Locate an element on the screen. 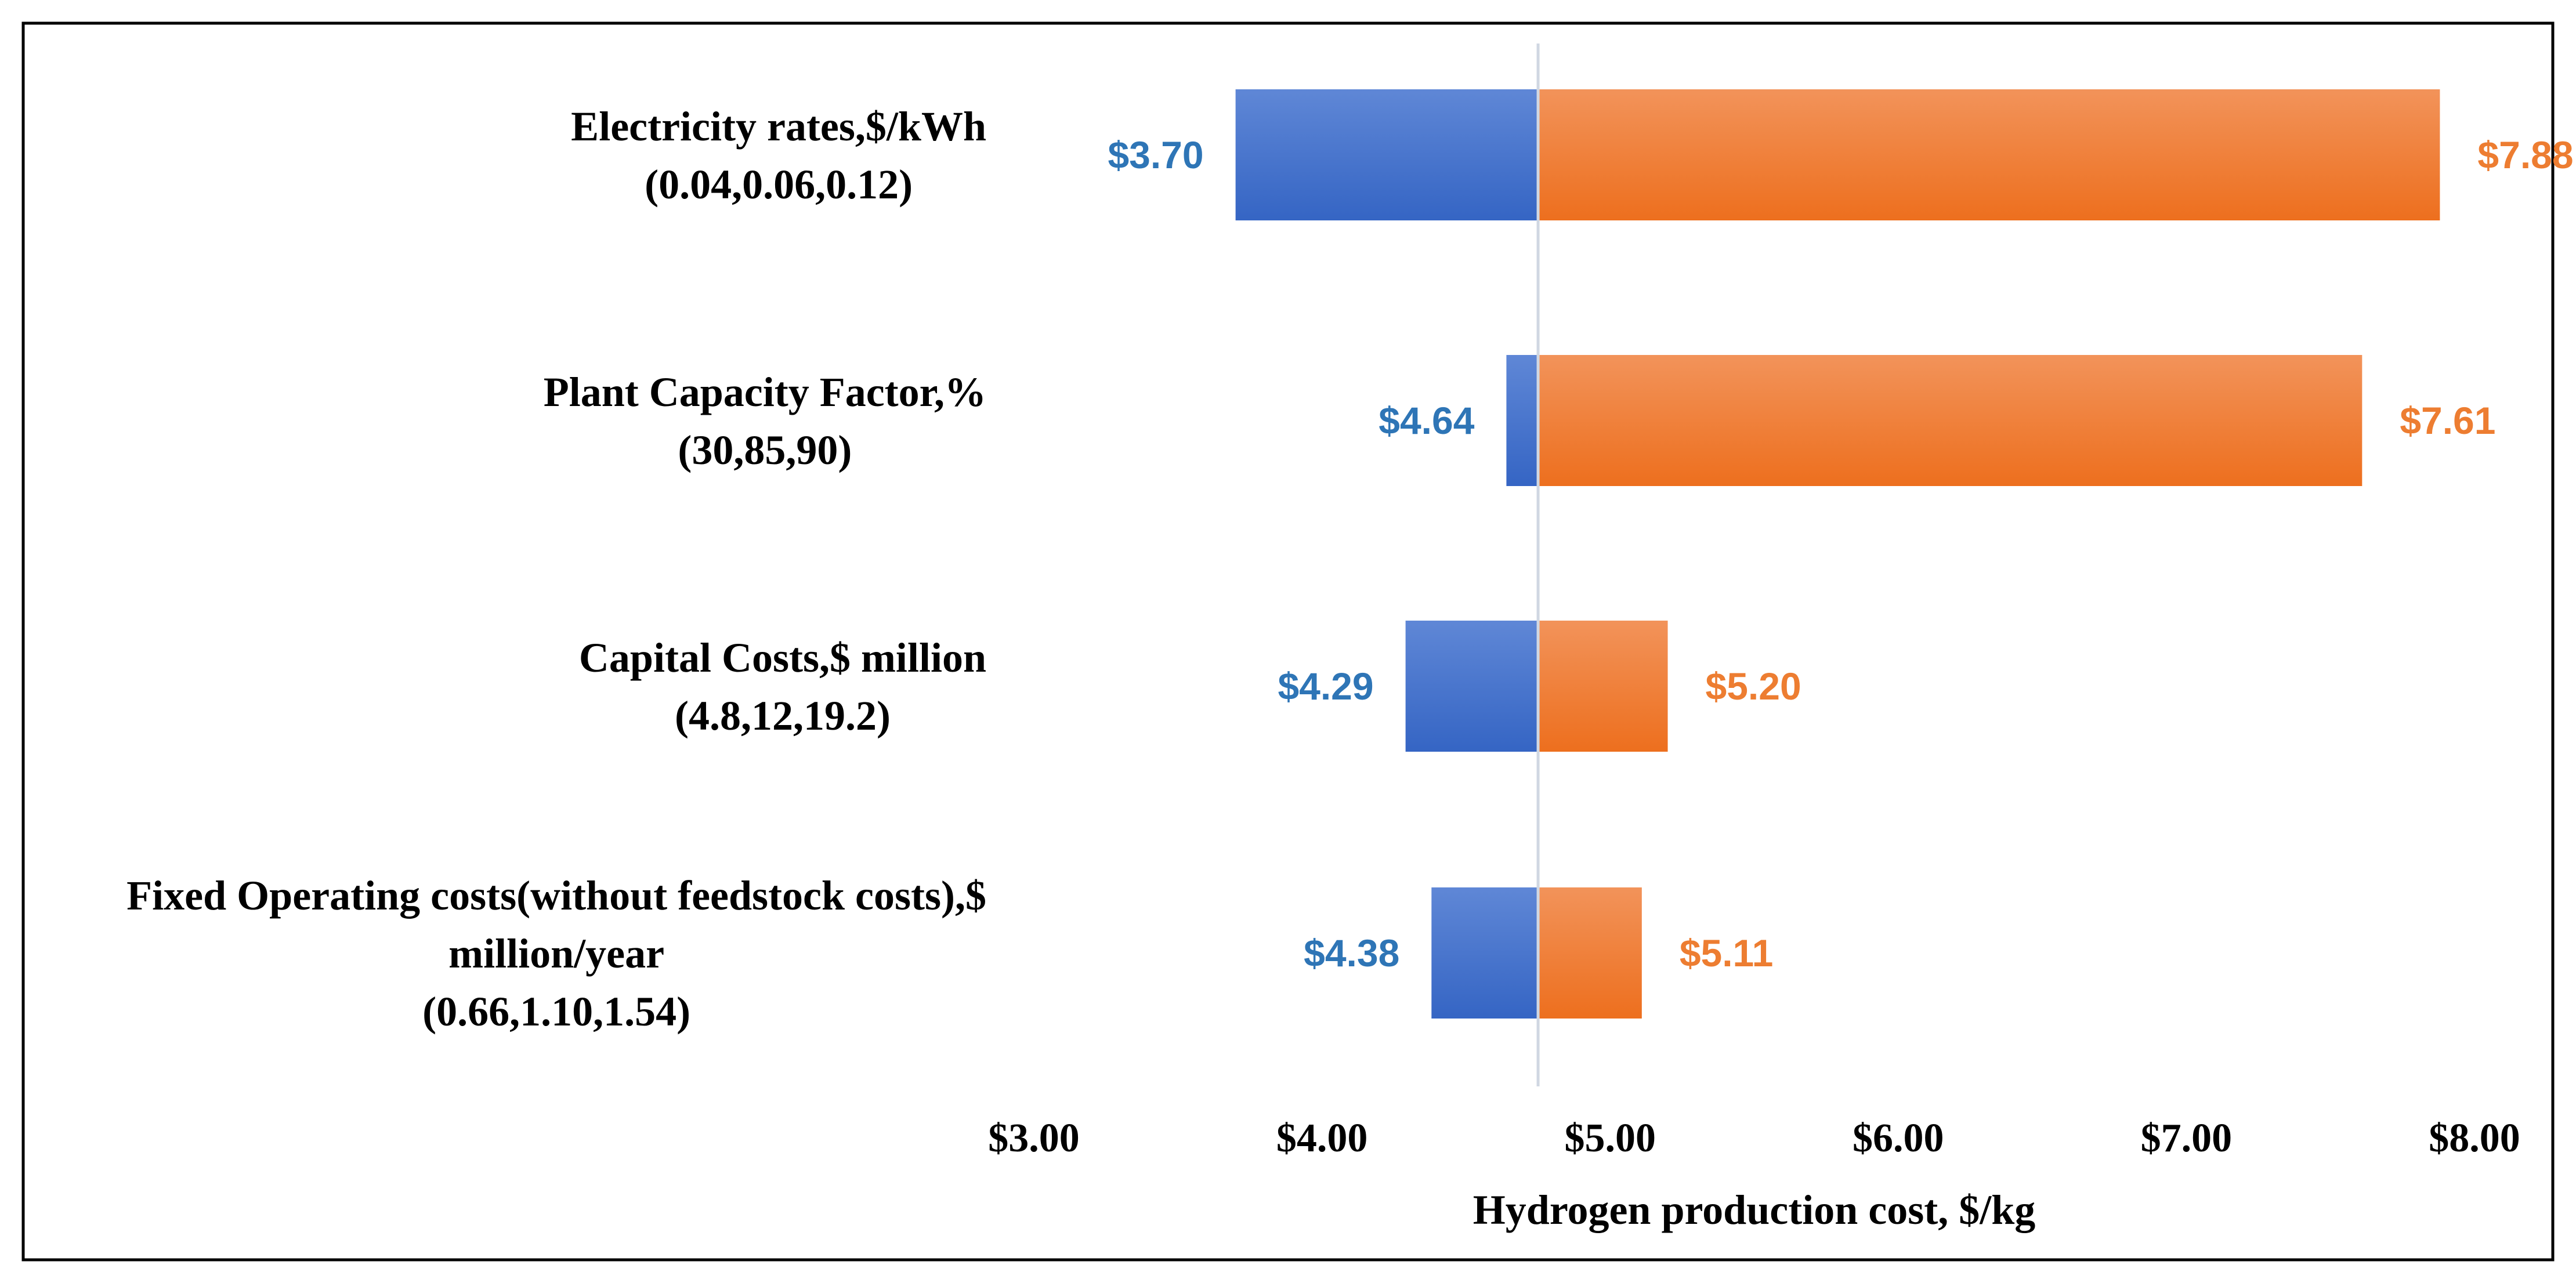 The width and height of the screenshot is (2576, 1283). x-tick-label-2: $4.00 is located at coordinates (1322, 1138).